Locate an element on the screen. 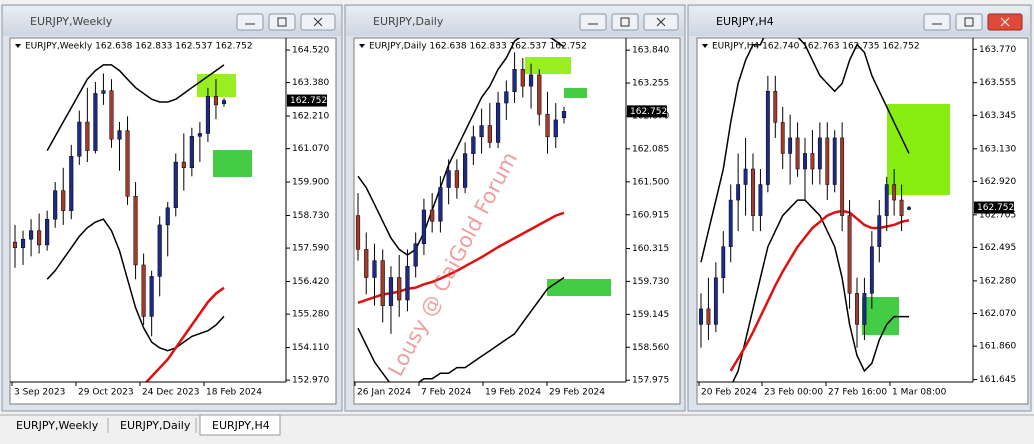 Image resolution: width=1034 pixels, height=444 pixels. tab: EURJPY,Weekly is located at coordinates (57, 425).